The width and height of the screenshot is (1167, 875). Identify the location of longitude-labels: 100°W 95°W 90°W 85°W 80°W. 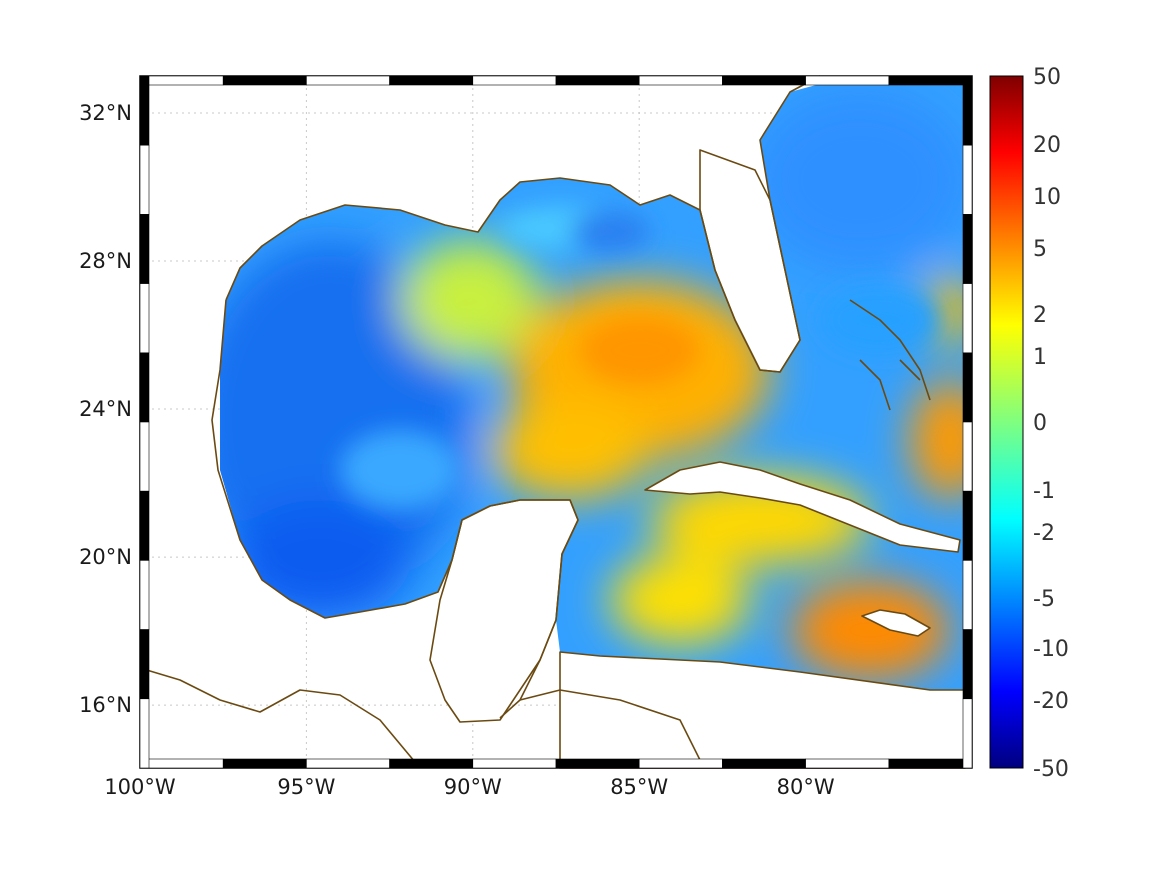
(469, 787).